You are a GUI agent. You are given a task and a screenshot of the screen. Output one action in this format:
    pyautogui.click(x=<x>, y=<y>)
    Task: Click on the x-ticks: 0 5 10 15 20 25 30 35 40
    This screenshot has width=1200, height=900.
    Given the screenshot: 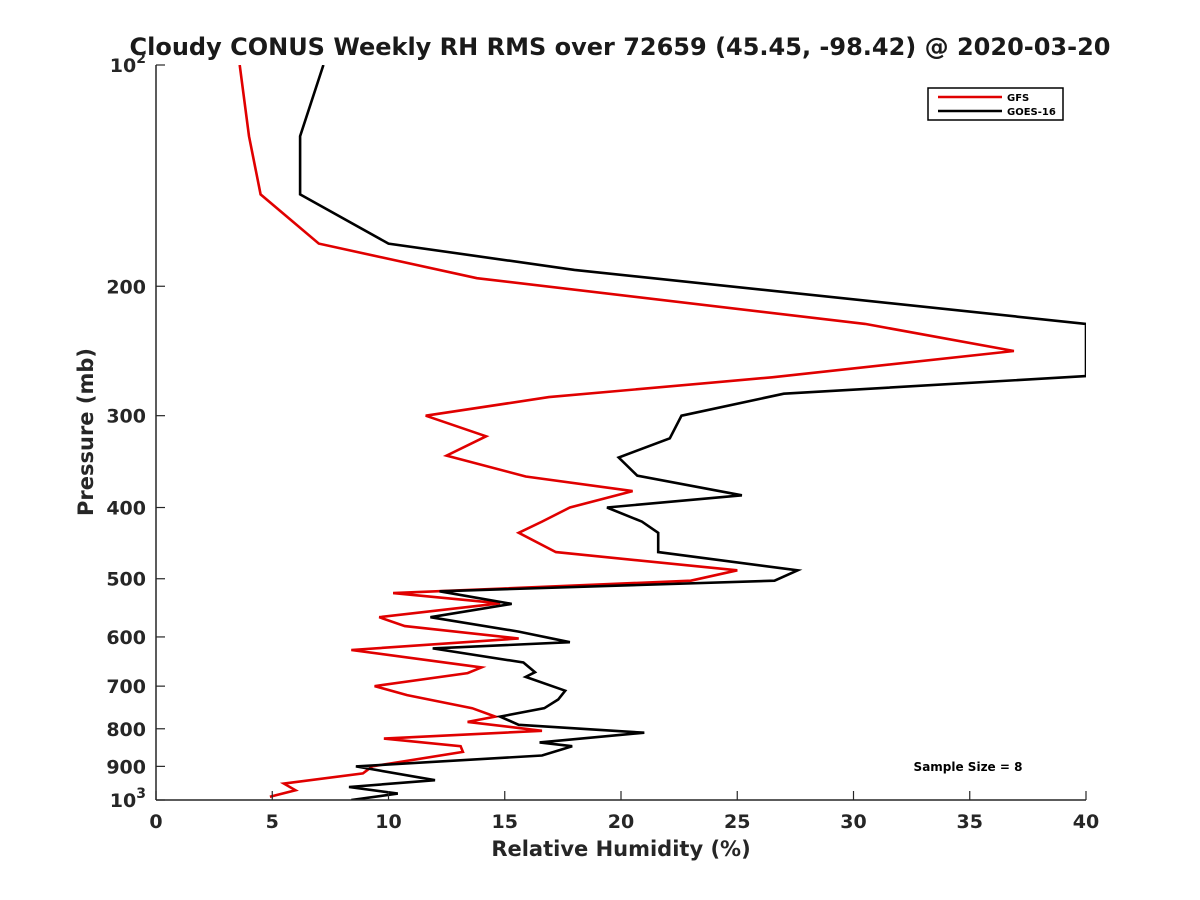 What is the action you would take?
    pyautogui.click(x=624, y=812)
    